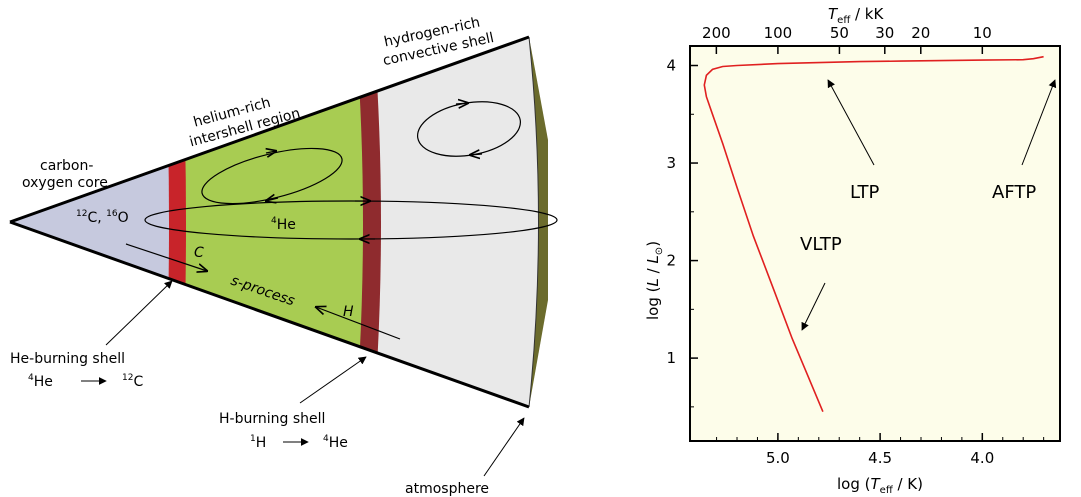  What do you see at coordinates (358, 323) in the screenshot?
I see `hydrogen-flow-arrow-icon` at bounding box center [358, 323].